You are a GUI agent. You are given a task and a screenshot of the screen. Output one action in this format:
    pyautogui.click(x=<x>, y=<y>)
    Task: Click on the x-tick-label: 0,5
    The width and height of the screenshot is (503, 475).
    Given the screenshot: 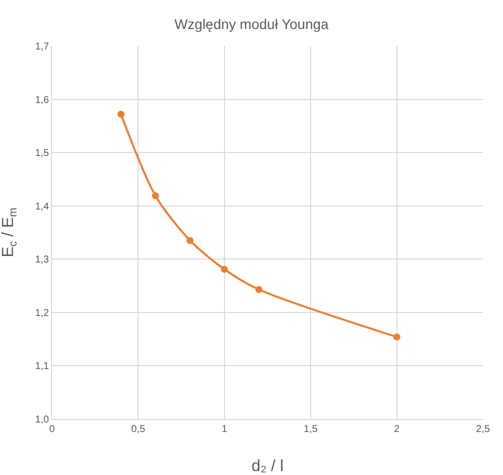 What is the action you would take?
    pyautogui.click(x=138, y=429)
    